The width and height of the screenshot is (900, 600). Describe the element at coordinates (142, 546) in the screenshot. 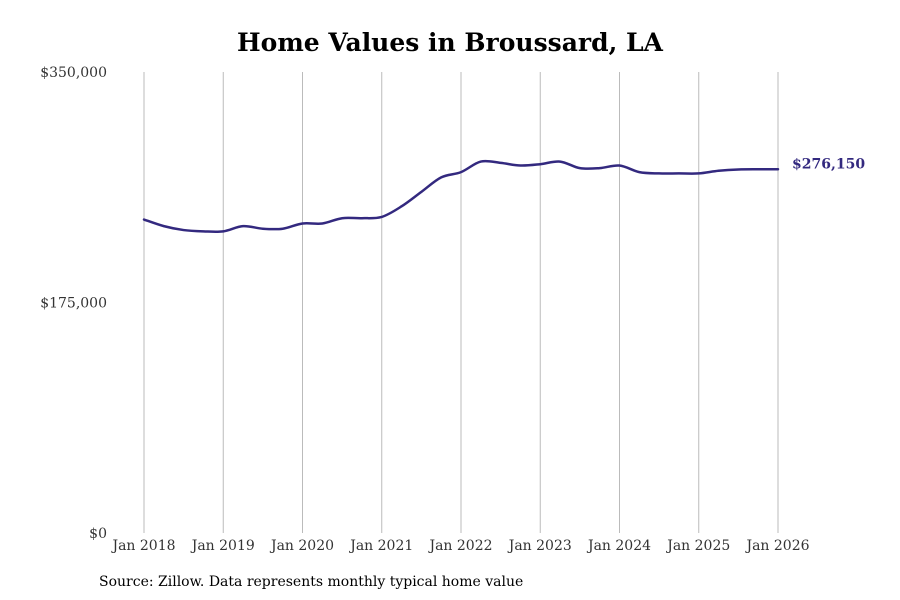

I see `x-tick-label: Jan 2018` at that location.